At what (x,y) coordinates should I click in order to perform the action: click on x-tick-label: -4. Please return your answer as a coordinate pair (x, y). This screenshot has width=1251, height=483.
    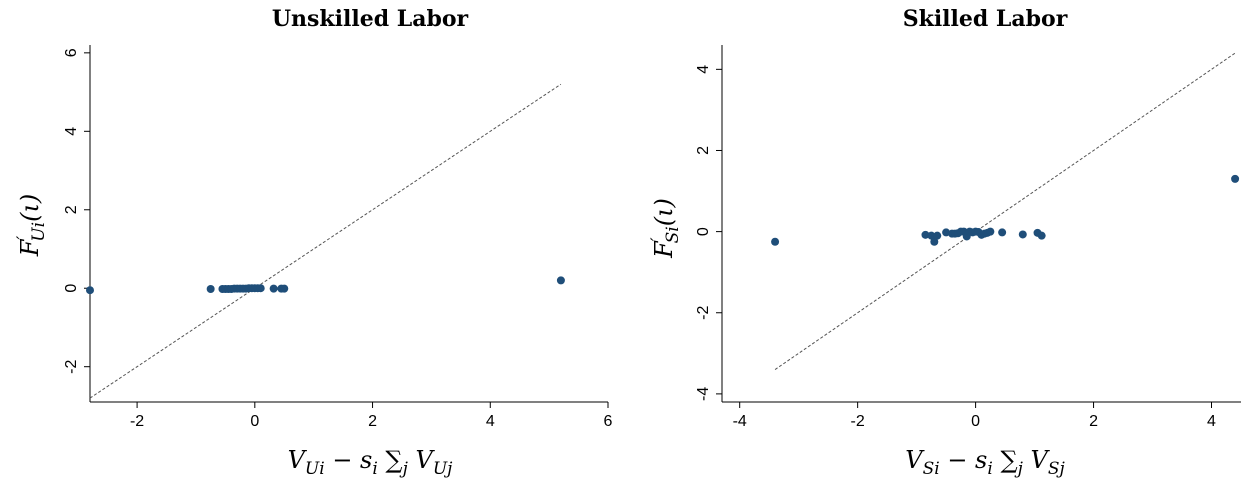
    Looking at the image, I should click on (740, 421).